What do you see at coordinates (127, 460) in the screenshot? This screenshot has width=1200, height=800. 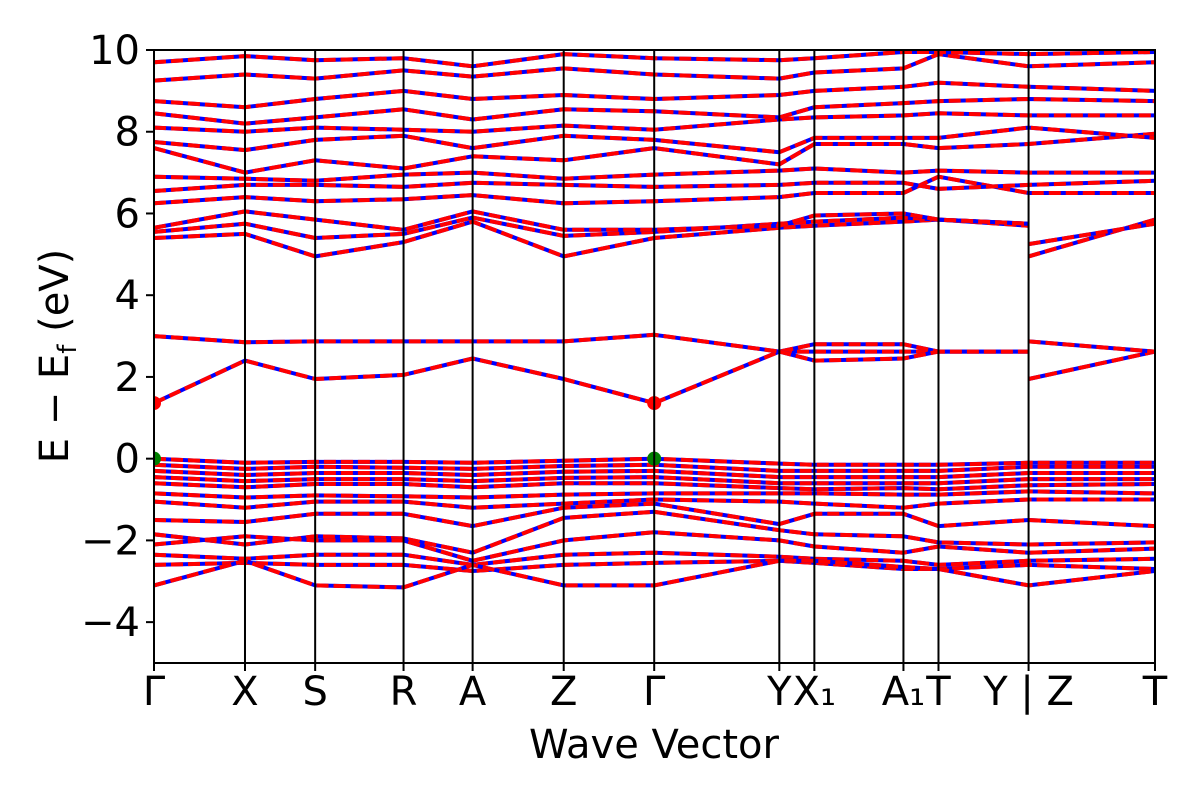 I see `y-tick-label-2: 0` at bounding box center [127, 460].